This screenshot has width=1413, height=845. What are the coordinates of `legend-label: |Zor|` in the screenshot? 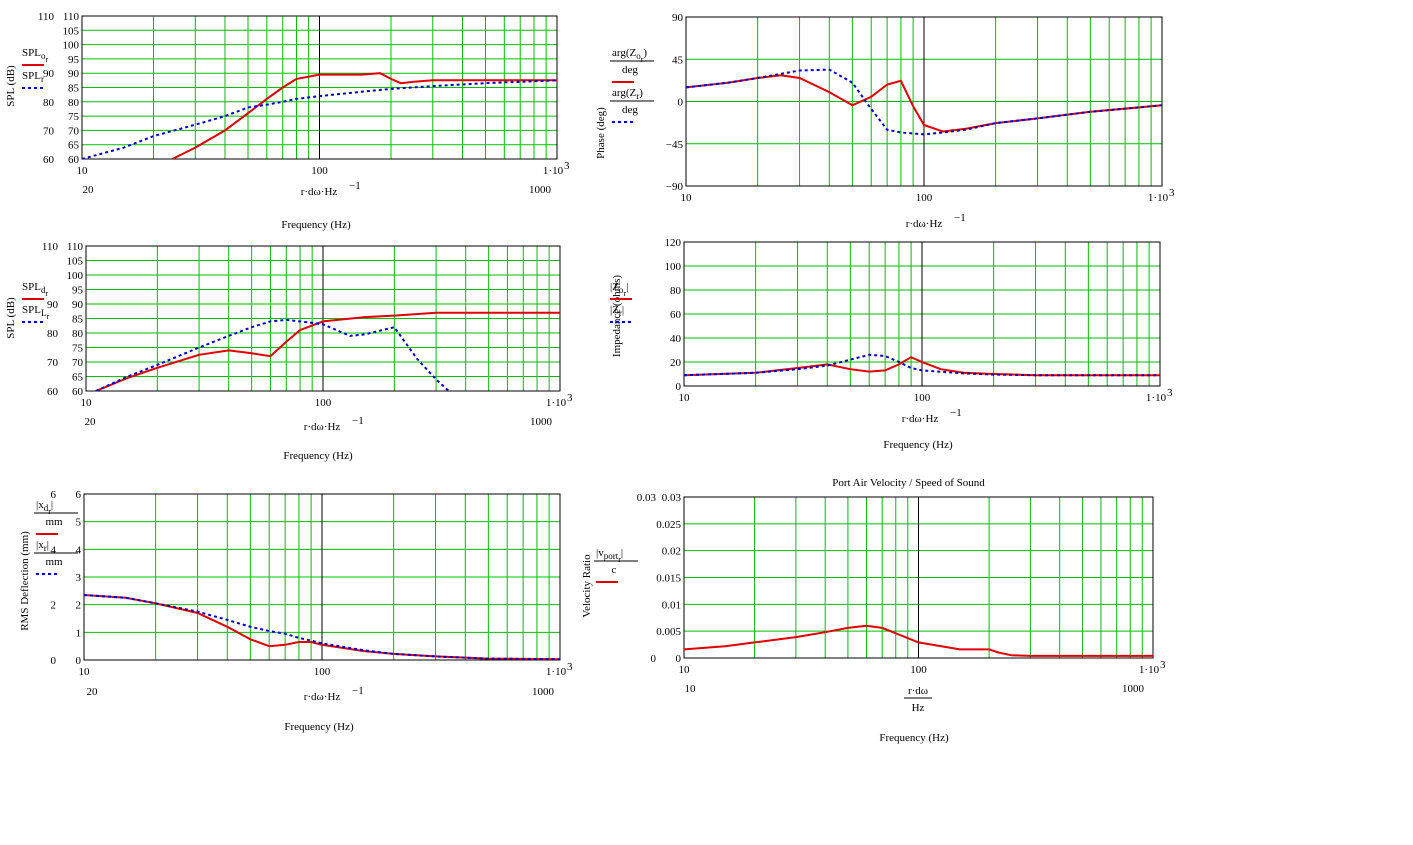 It's located at (619, 289).